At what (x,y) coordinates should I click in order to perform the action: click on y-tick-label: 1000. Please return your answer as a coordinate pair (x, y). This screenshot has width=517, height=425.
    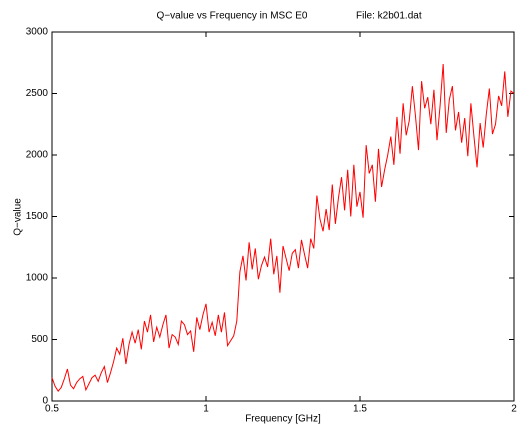
    Looking at the image, I should click on (37, 278).